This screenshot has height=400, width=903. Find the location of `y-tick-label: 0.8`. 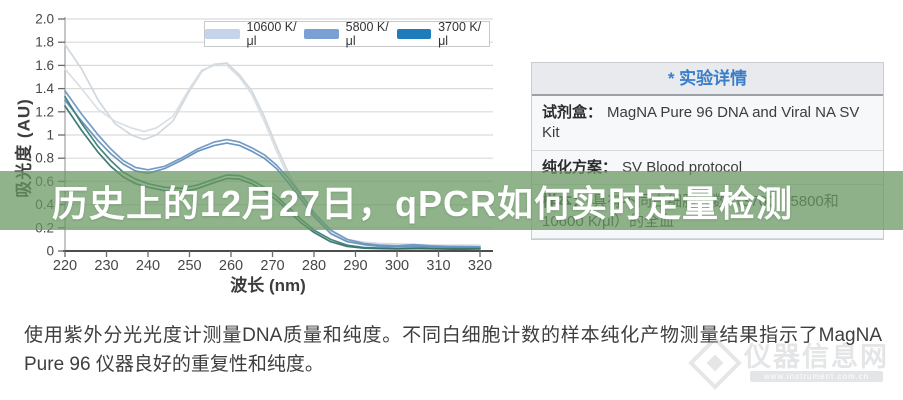

y-tick-label: 0.8 is located at coordinates (44, 158).